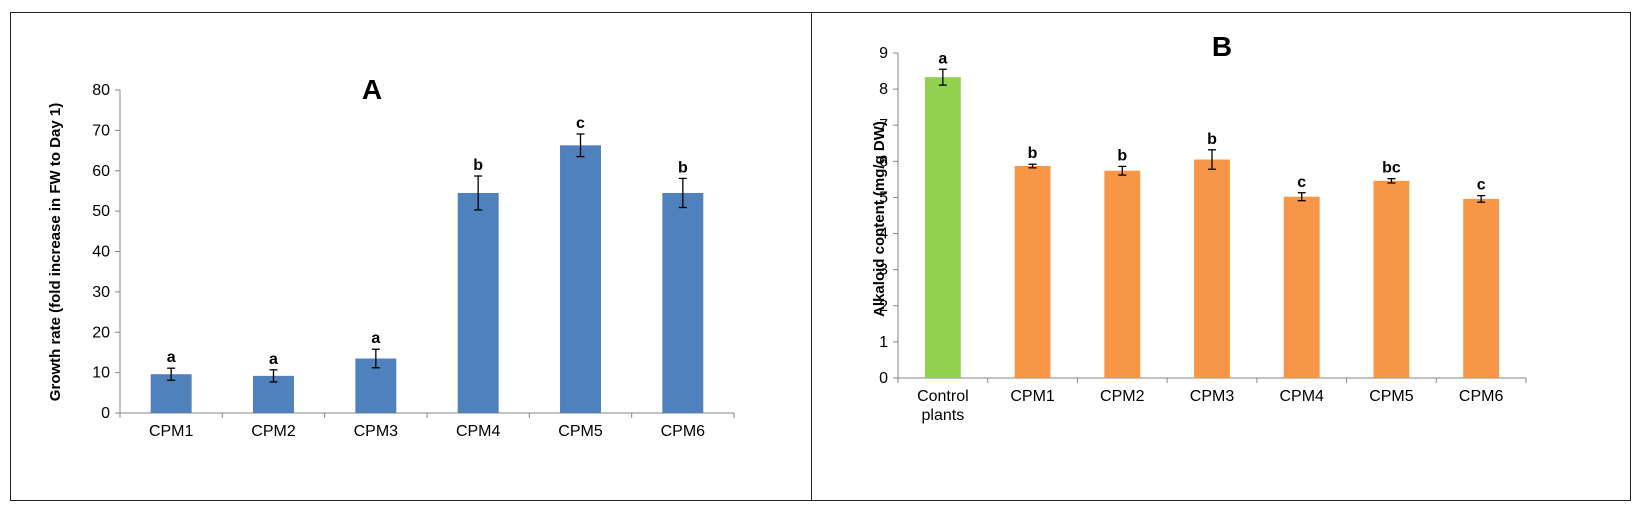  What do you see at coordinates (883, 234) in the screenshot?
I see `chart-b-ytick-label: 4` at bounding box center [883, 234].